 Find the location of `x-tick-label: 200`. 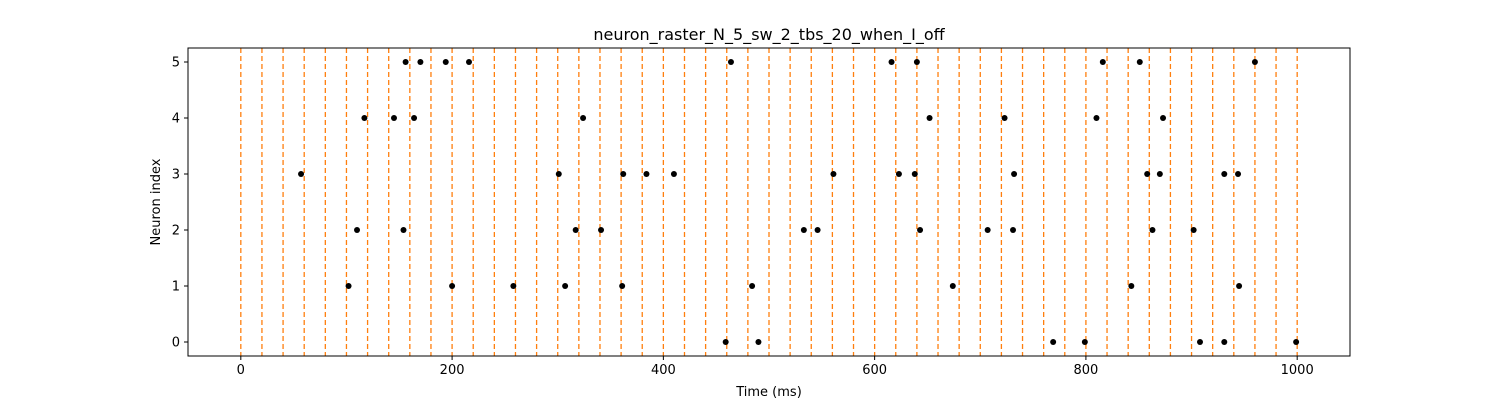

x-tick-label: 200 is located at coordinates (452, 370).